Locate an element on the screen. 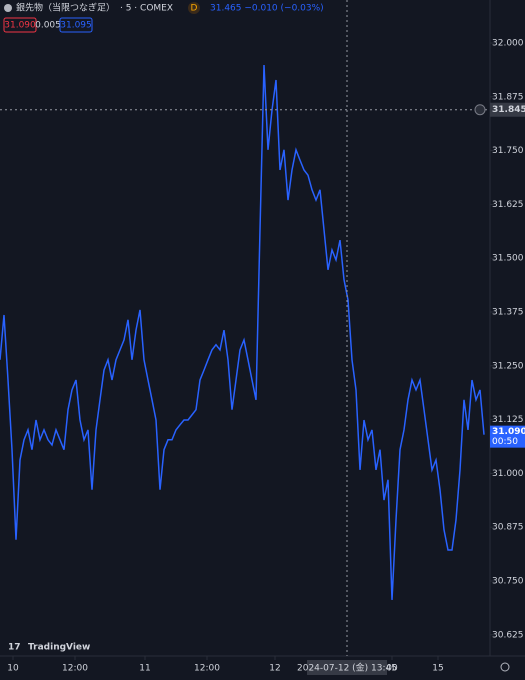 The height and width of the screenshot is (680, 525). ask-box is located at coordinates (76, 25).